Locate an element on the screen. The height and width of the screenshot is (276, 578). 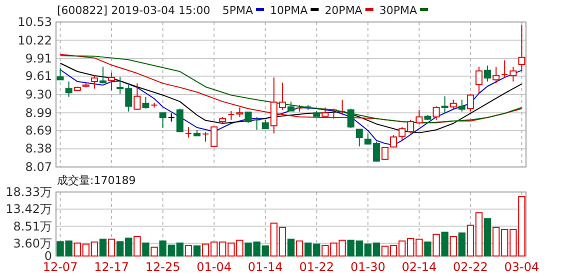
y-tick-label: 8.99 is located at coordinates (38, 113).